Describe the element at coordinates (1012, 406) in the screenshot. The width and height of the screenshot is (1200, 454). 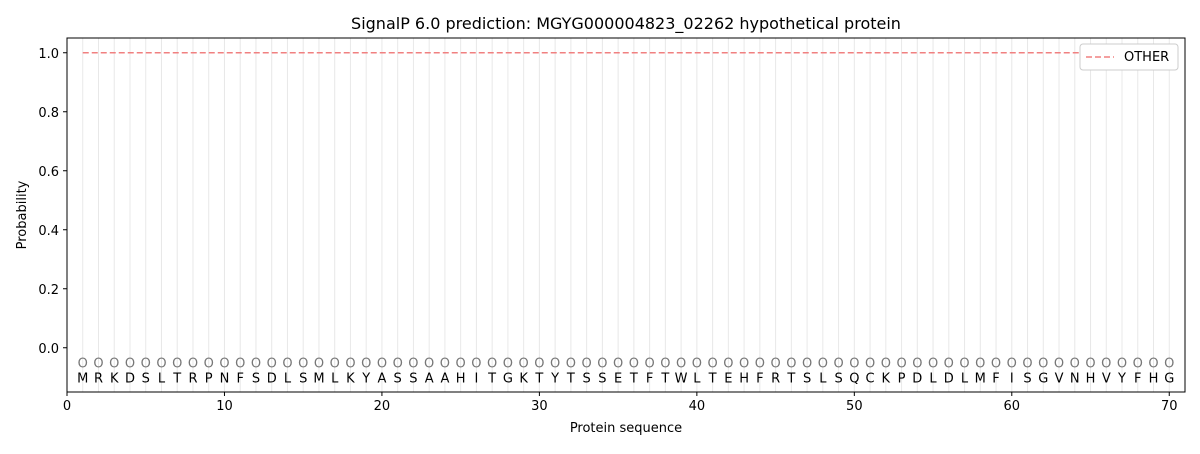
I see `x-tick-label: 60` at that location.